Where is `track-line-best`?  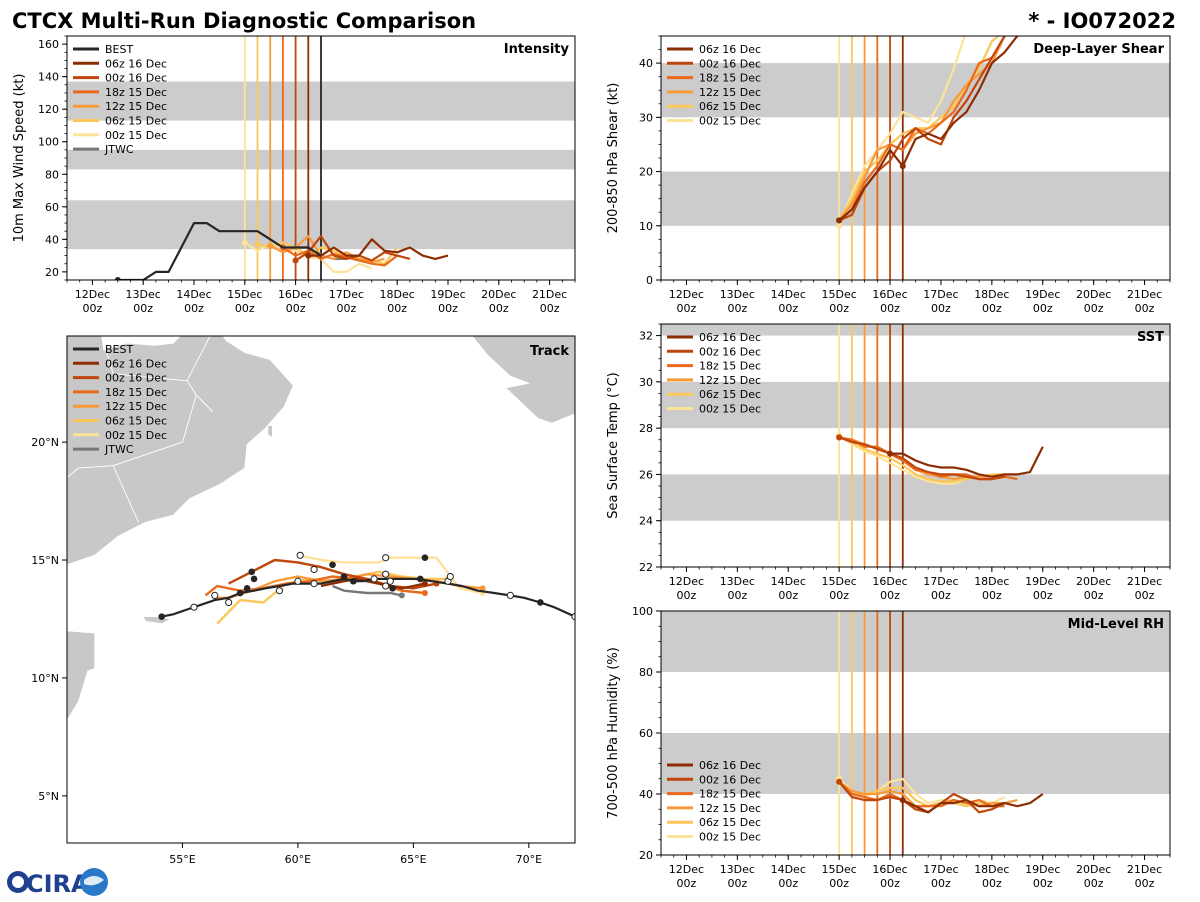 track-line-best is located at coordinates (368, 597).